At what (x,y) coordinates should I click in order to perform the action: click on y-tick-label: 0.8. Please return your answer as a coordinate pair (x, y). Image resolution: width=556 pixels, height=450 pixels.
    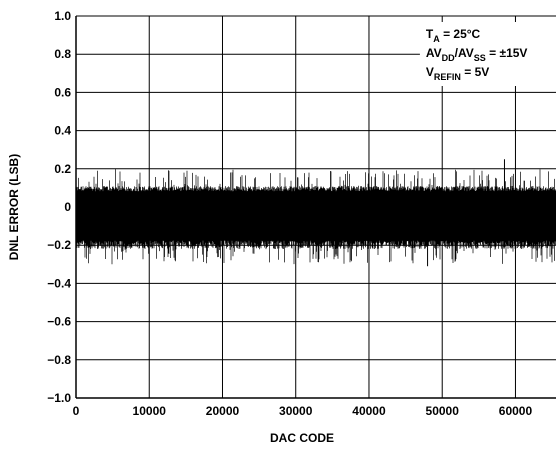
    Looking at the image, I should click on (62, 54).